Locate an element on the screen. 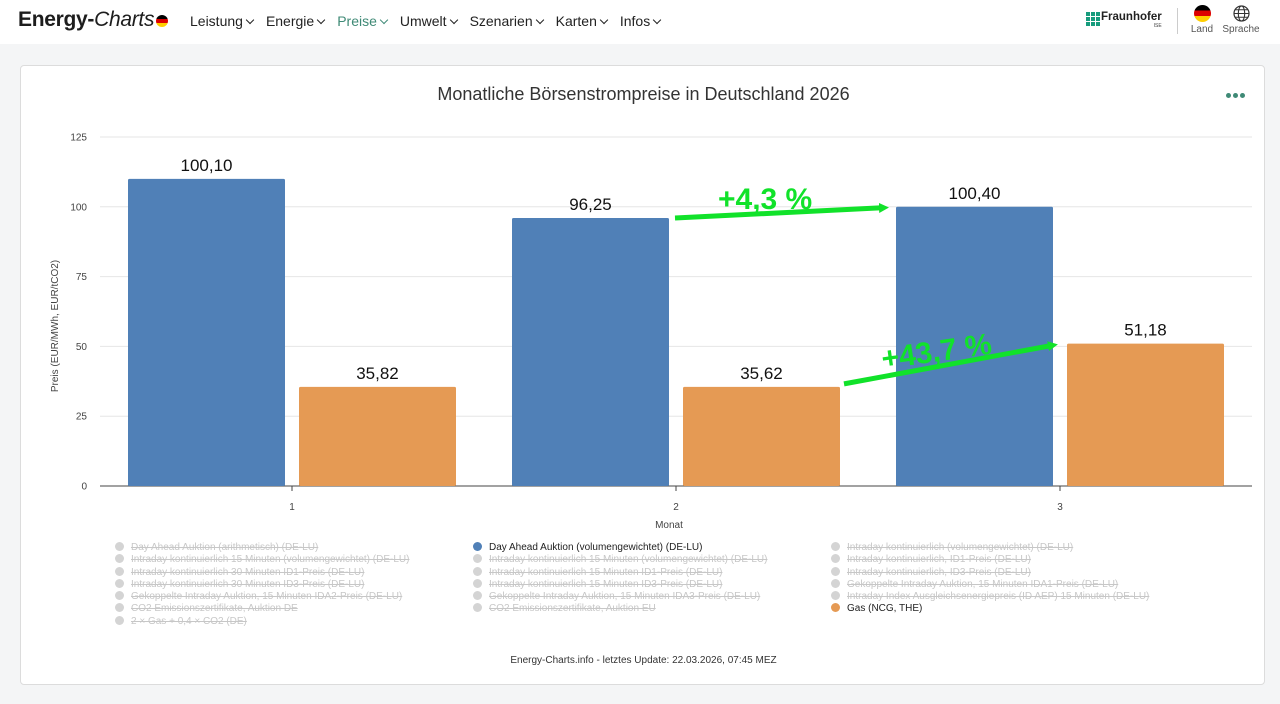 Image resolution: width=1280 pixels, height=704 pixels. data-label: 100,10 is located at coordinates (207, 165).